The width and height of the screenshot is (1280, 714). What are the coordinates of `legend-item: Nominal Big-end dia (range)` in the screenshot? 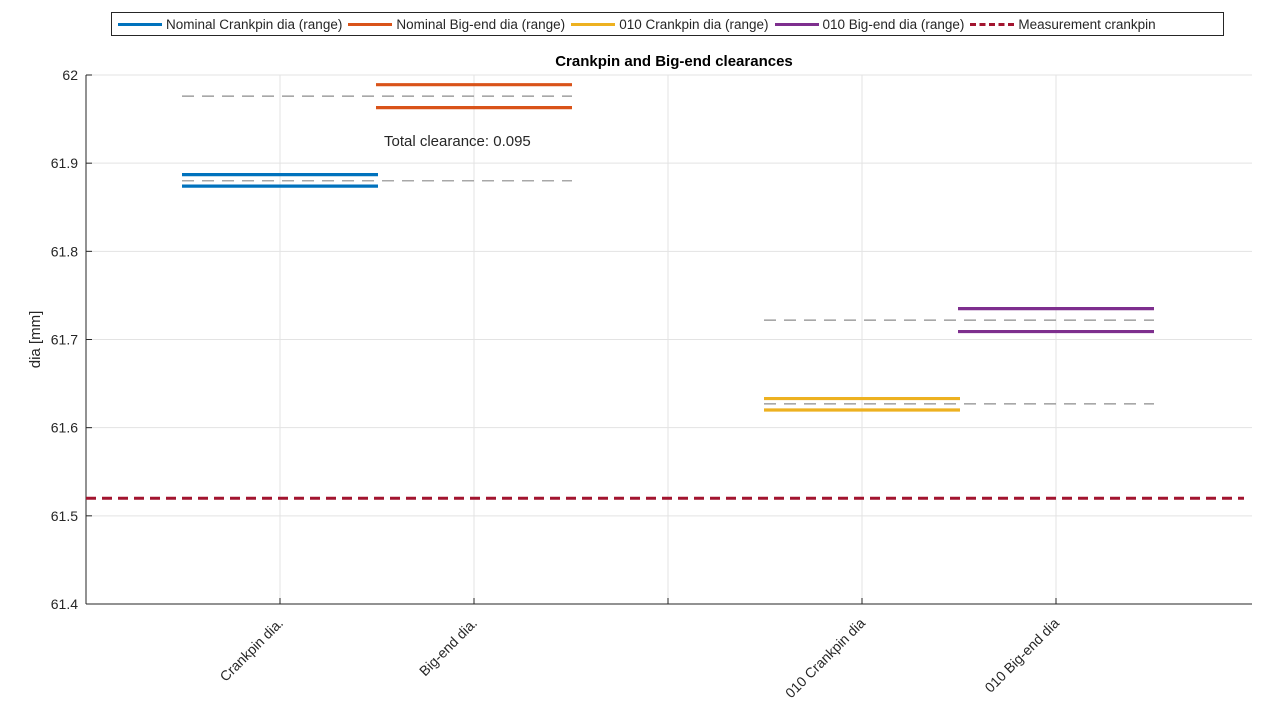 It's located at (456, 24).